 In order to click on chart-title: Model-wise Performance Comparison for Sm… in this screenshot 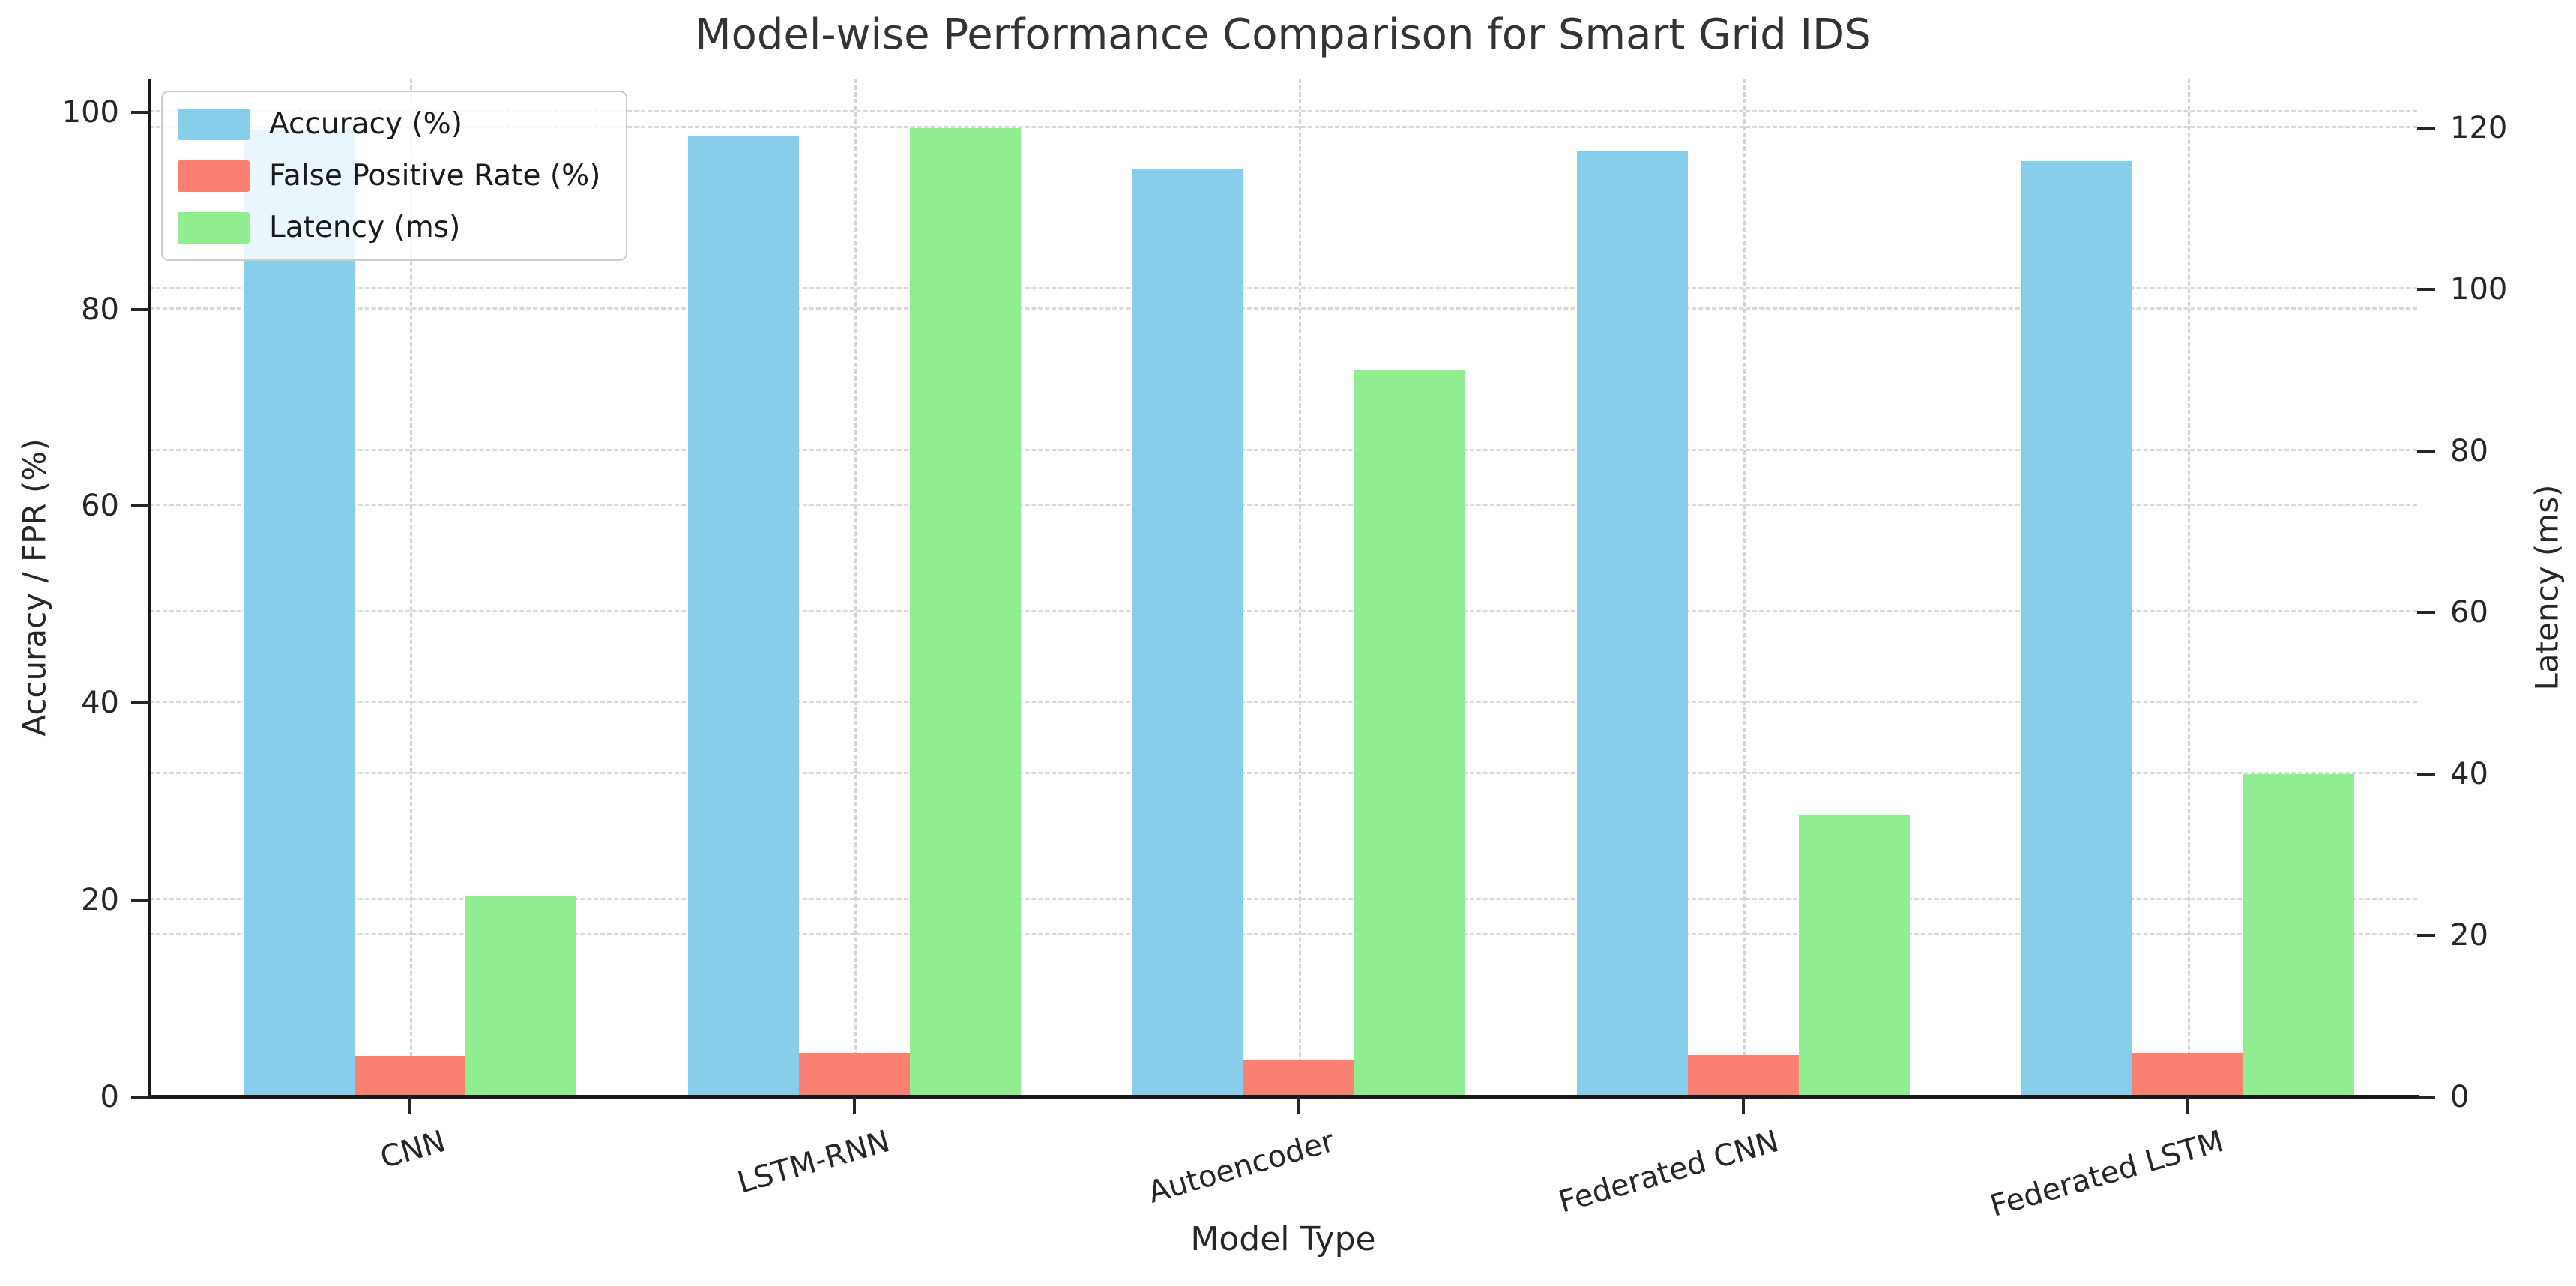, I will do `click(1283, 34)`.